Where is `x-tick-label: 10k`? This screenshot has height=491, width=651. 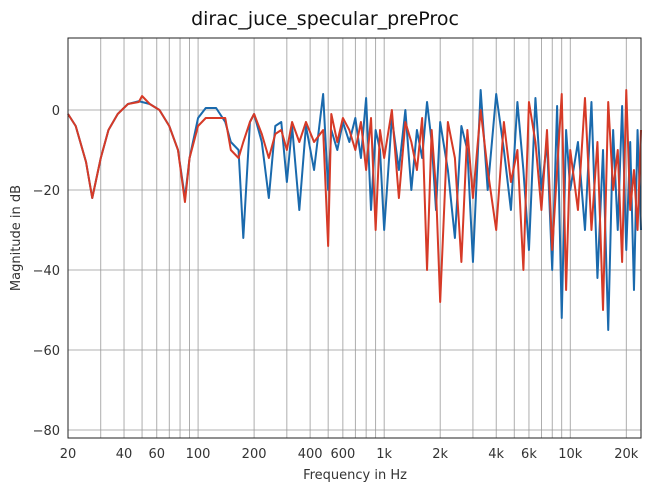 x-tick-label: 10k is located at coordinates (570, 454).